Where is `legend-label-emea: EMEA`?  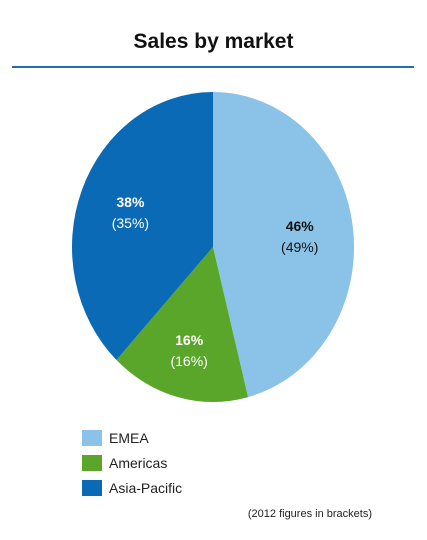
legend-label-emea: EMEA is located at coordinates (129, 438).